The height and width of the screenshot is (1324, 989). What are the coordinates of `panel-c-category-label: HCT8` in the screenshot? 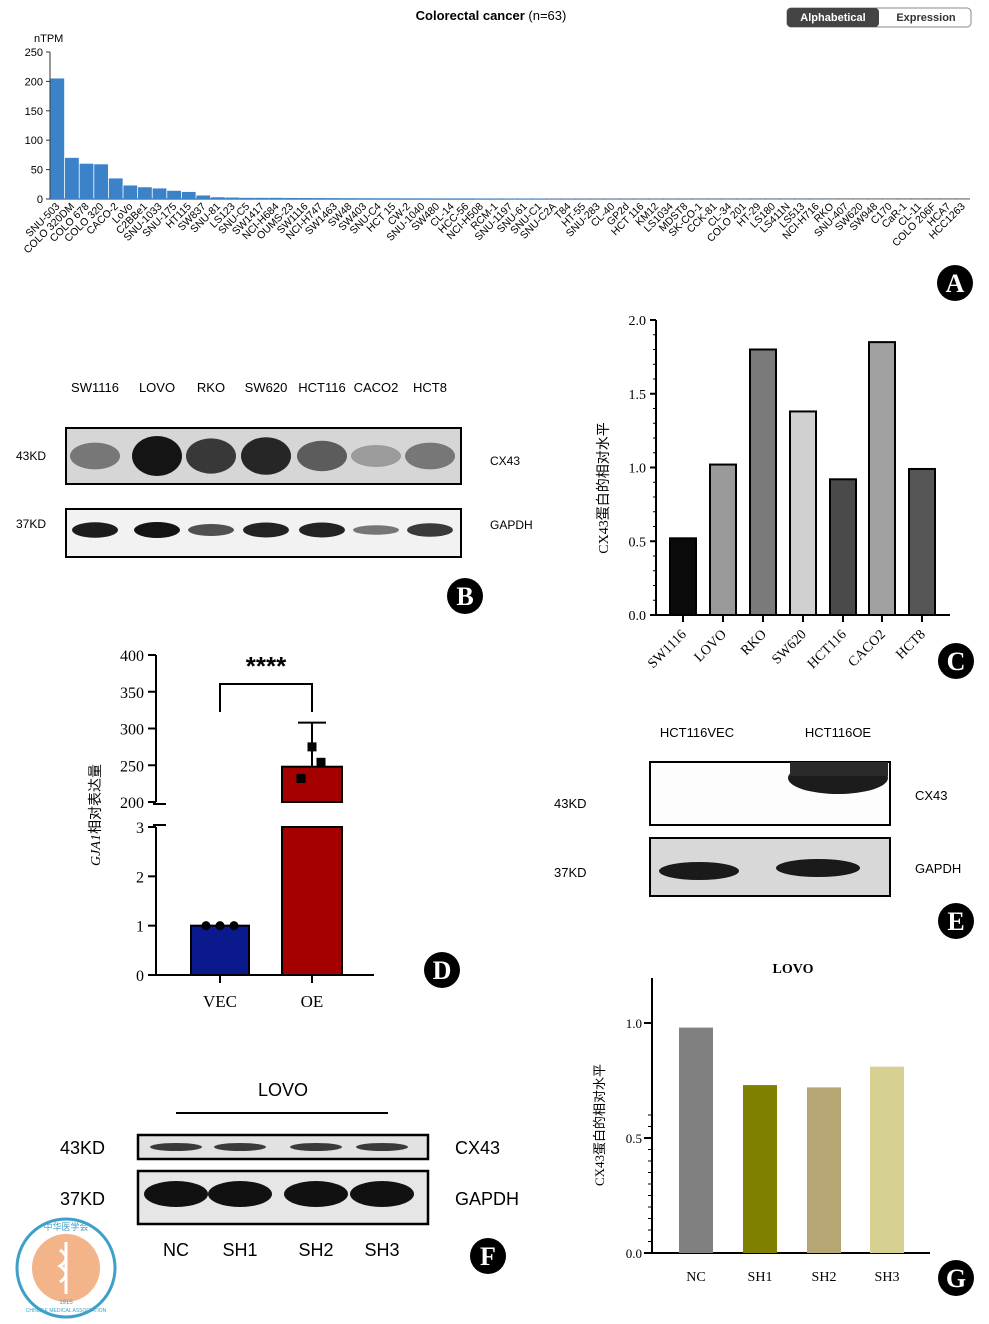 It's located at (910, 644).